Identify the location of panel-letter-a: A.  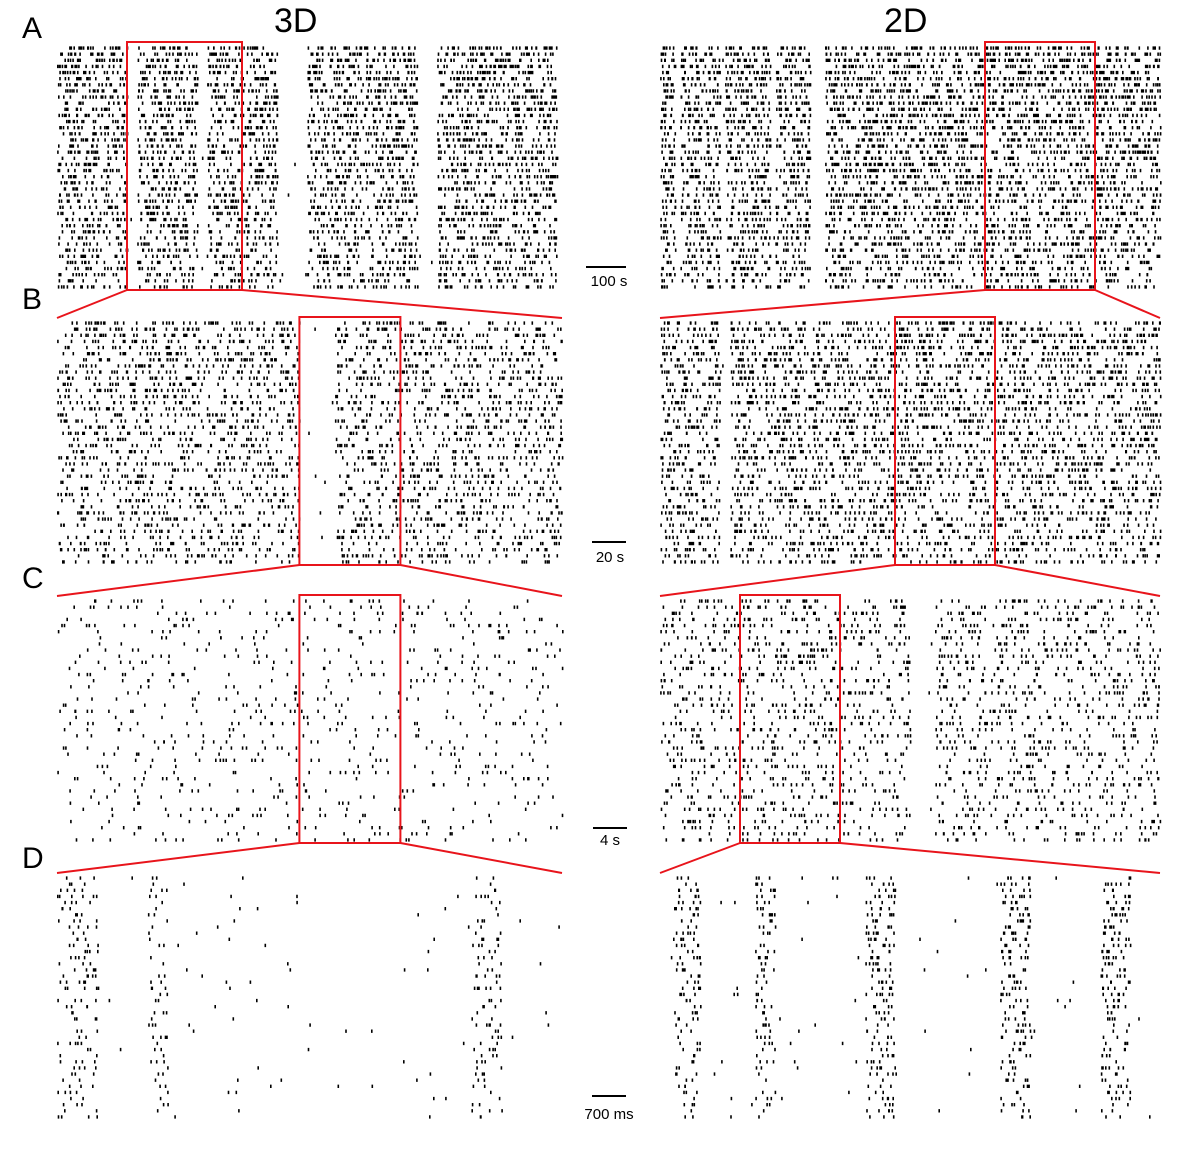
(32, 28).